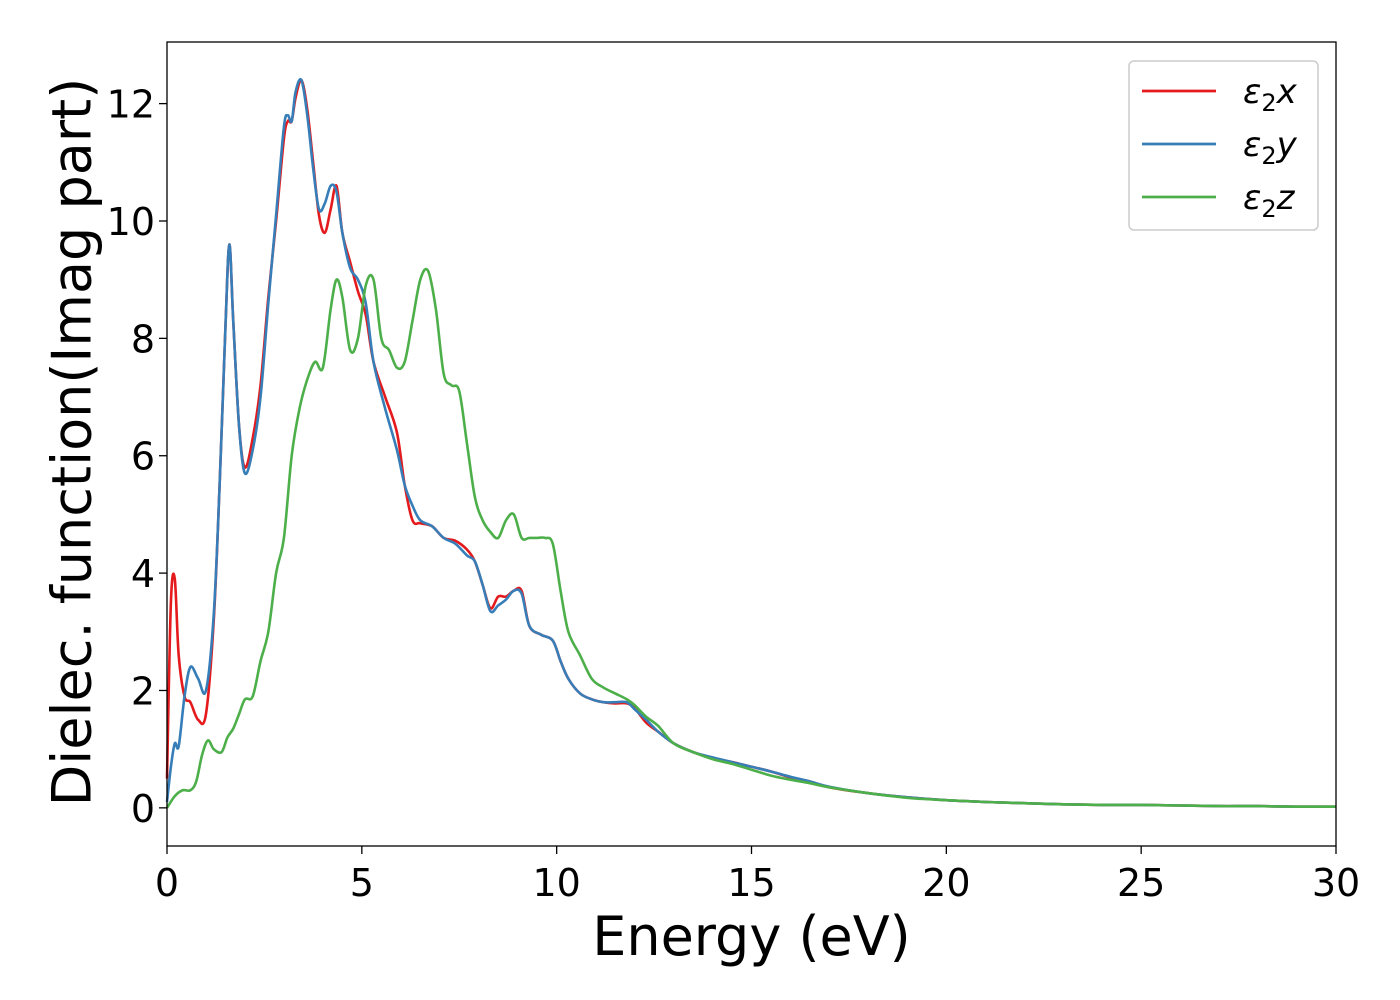  What do you see at coordinates (143, 691) in the screenshot?
I see `y-tick-label: 2` at bounding box center [143, 691].